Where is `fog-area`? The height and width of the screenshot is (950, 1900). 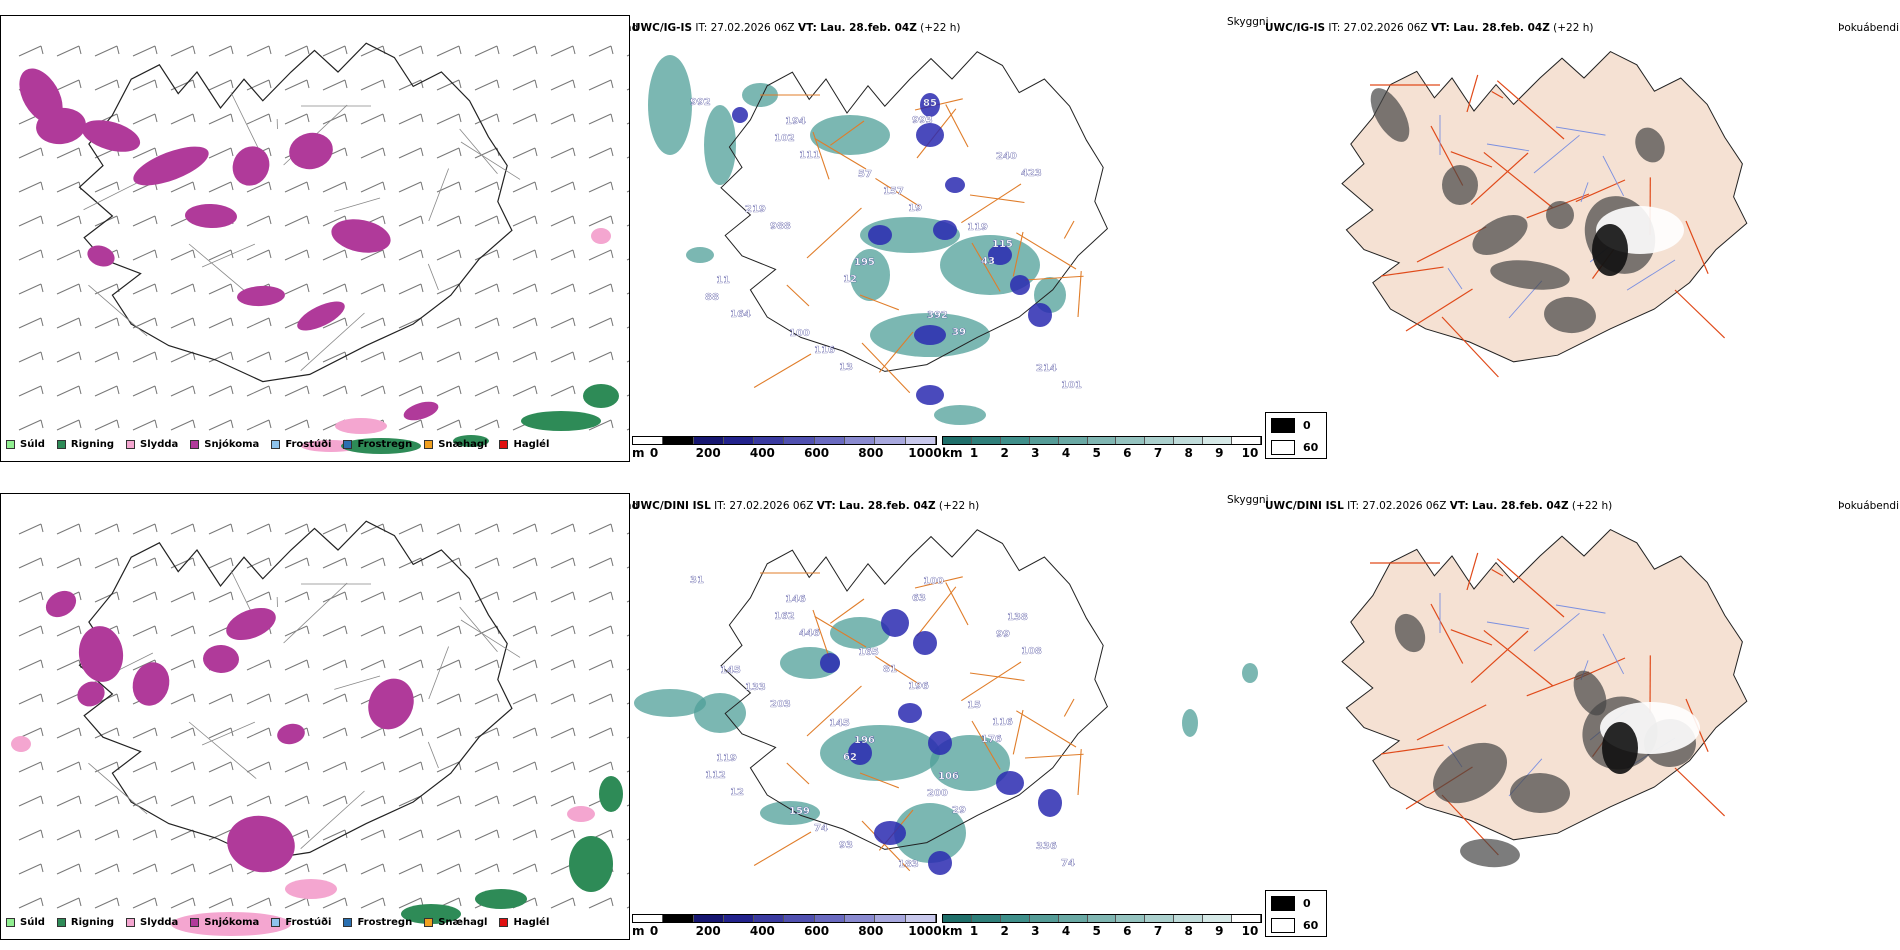 fog-area is located at coordinates (1530, 275).